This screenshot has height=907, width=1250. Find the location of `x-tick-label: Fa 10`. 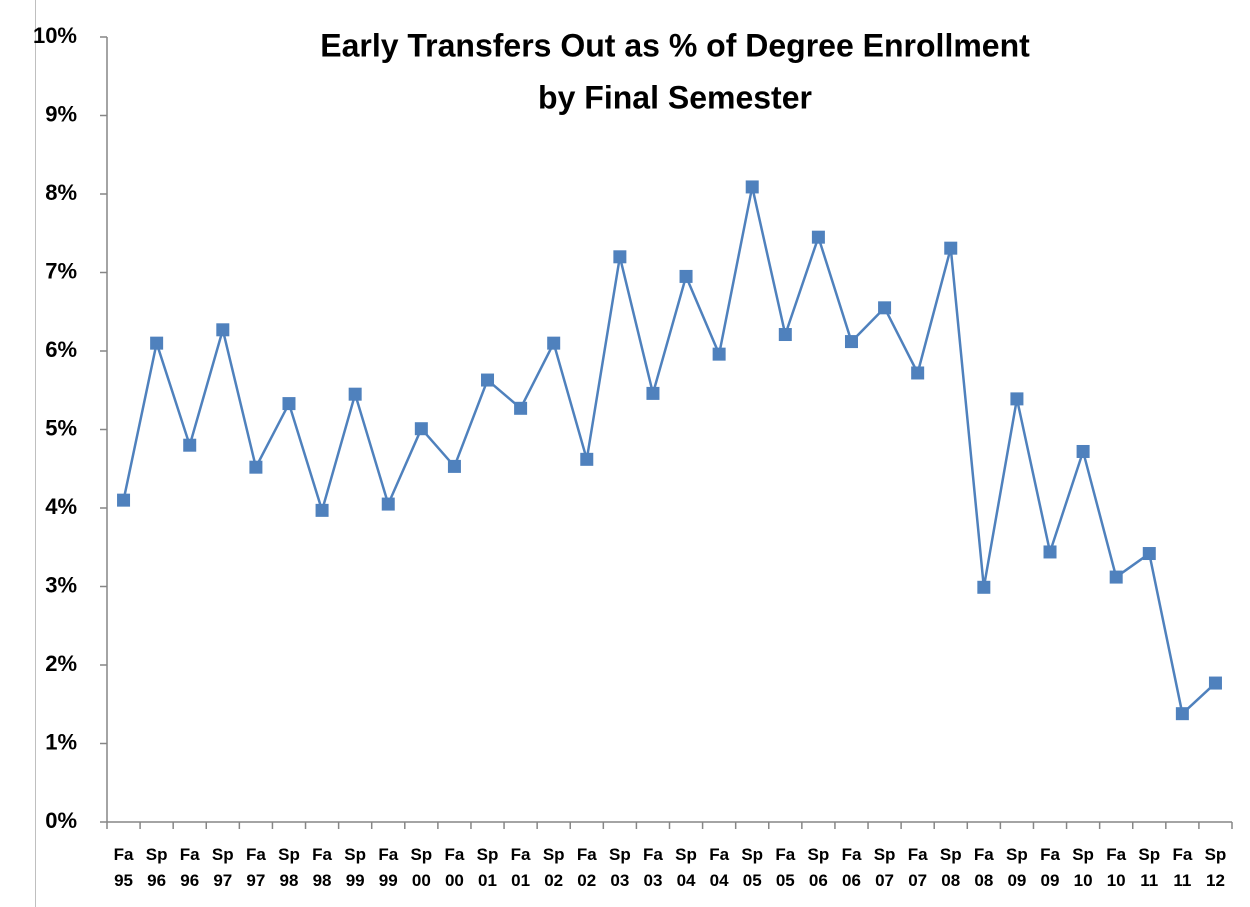

x-tick-label: Fa 10 is located at coordinates (1116, 867).